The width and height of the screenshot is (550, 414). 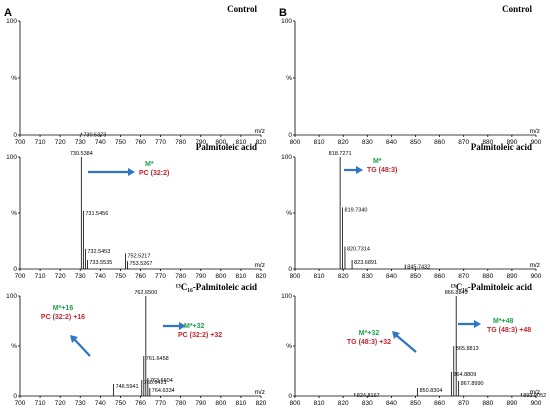 I want to click on peak-label: 746.5941, so click(x=127, y=387).